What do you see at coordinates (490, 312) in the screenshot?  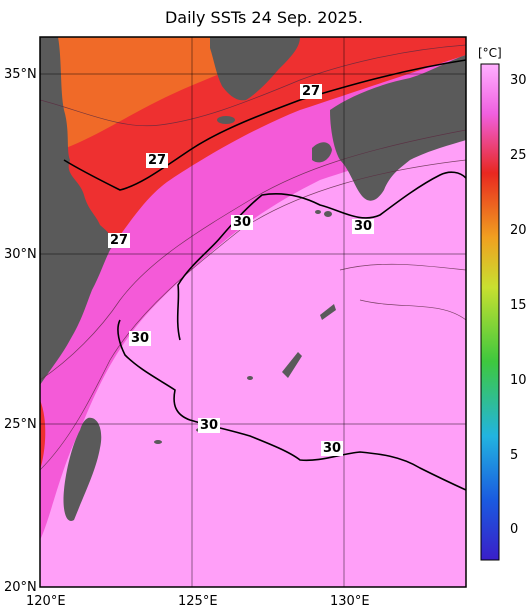 I see `colorbar` at bounding box center [490, 312].